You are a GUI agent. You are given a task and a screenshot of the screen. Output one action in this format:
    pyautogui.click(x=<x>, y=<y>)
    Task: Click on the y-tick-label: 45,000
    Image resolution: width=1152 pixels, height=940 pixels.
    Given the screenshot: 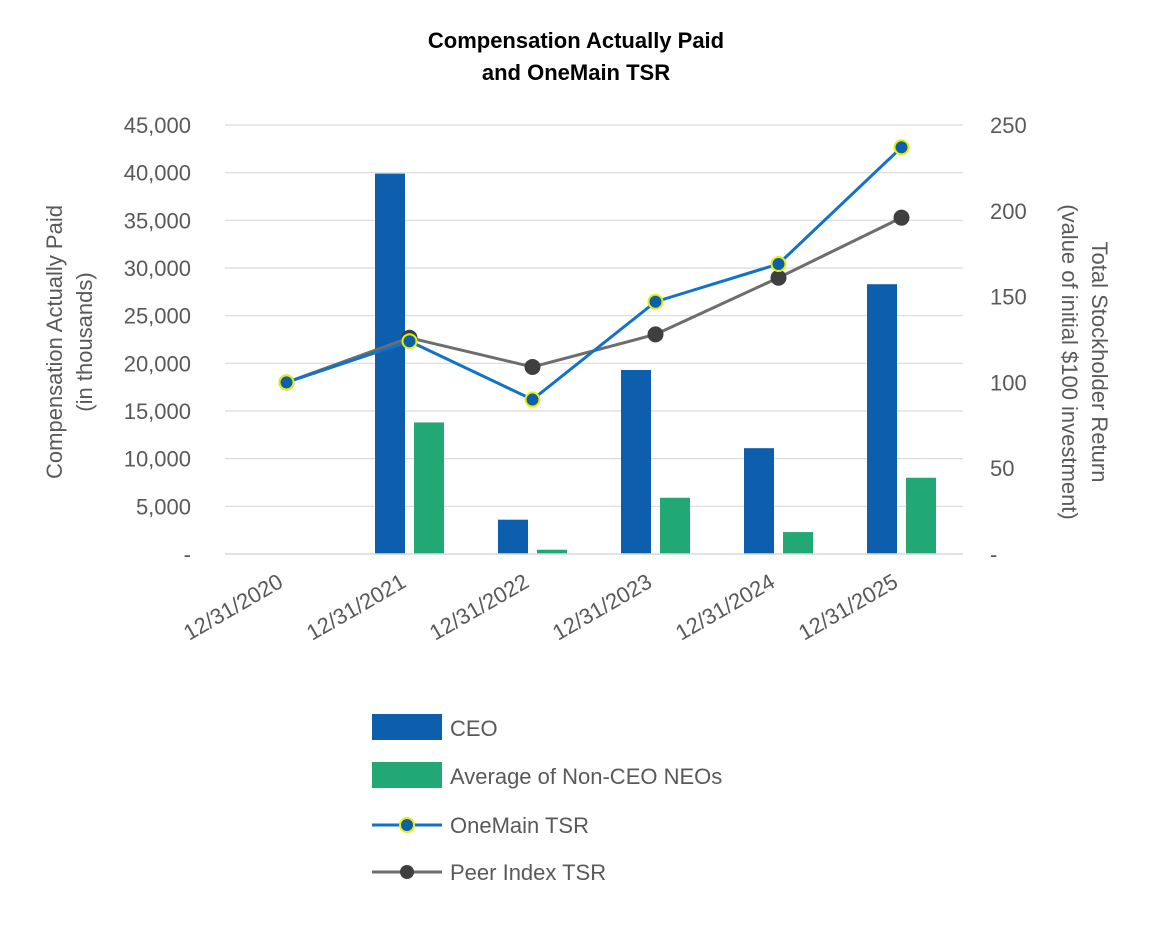 What is the action you would take?
    pyautogui.click(x=157, y=125)
    